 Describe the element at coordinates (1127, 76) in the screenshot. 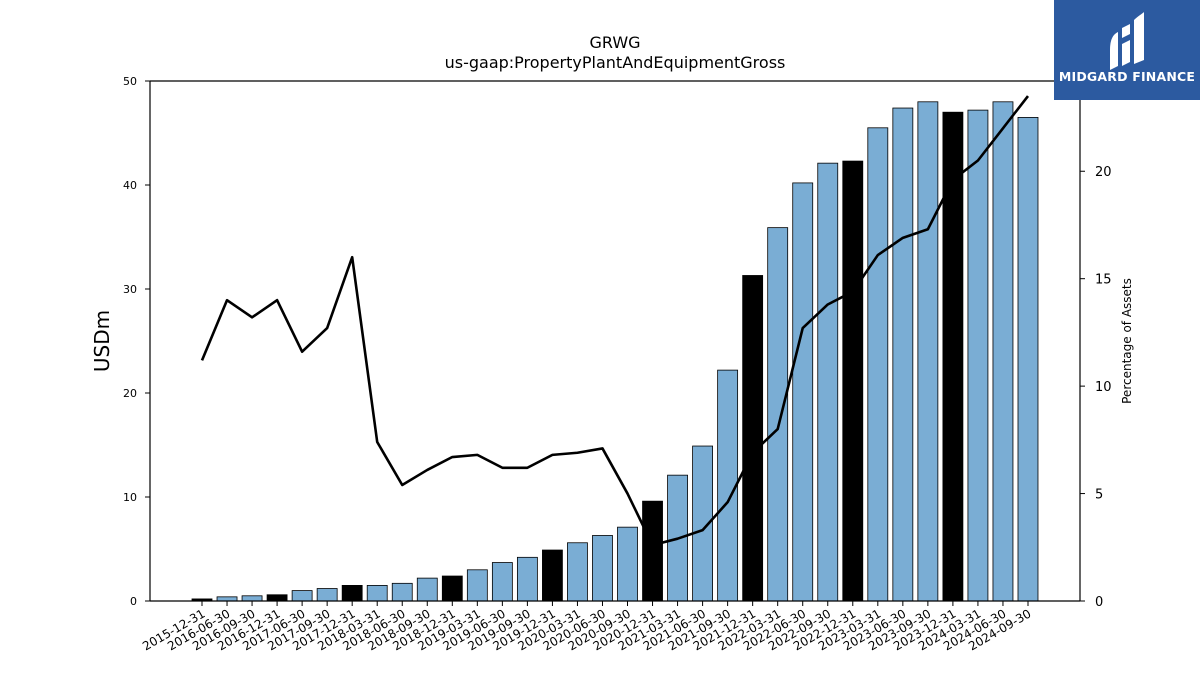

I see `brand-name: MIDGARD FINANCE` at that location.